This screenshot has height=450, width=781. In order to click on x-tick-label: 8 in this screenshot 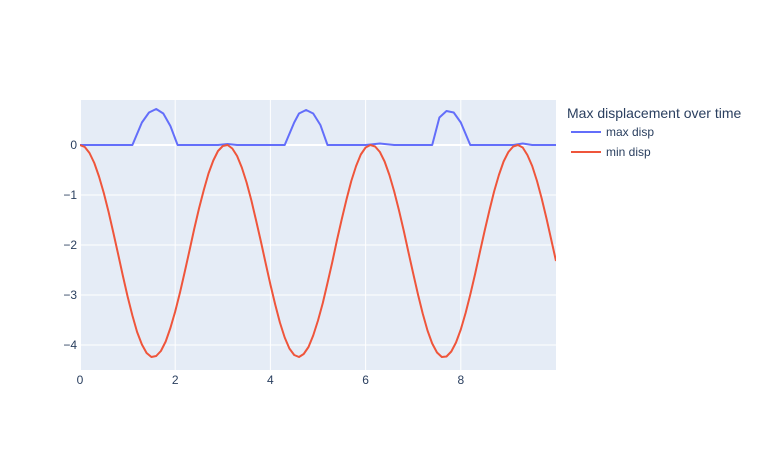, I will do `click(460, 380)`.